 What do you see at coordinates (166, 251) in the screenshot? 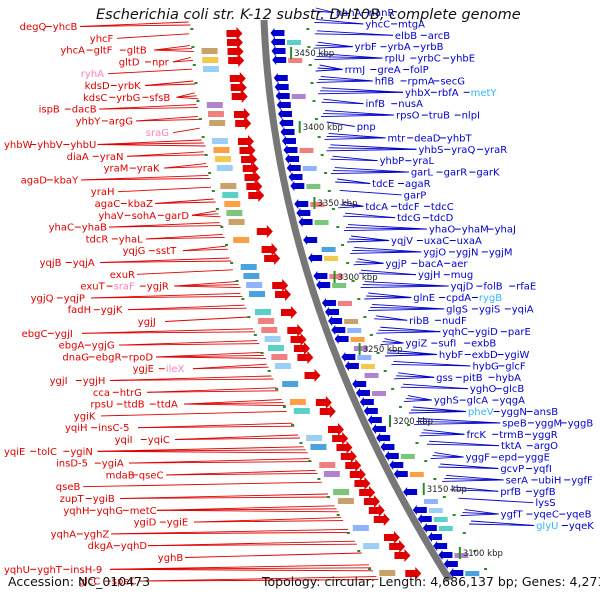
I see `gene-label: sstT` at bounding box center [166, 251].